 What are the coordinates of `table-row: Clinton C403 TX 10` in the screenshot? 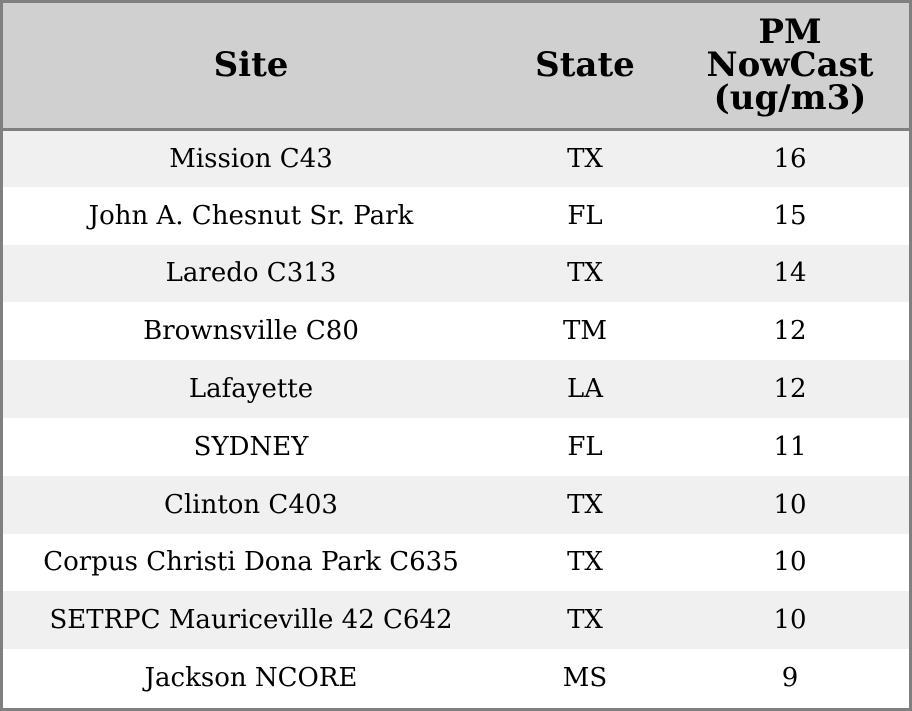 It's located at (456, 504).